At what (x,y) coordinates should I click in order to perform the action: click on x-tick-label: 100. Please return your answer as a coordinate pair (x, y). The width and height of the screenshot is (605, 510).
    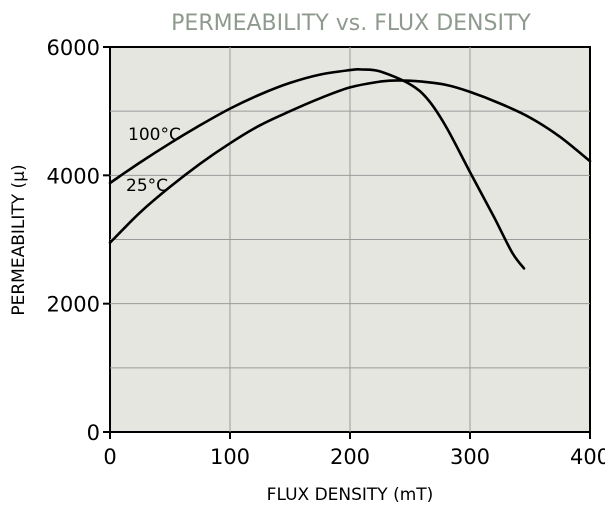
    Looking at the image, I should click on (230, 457).